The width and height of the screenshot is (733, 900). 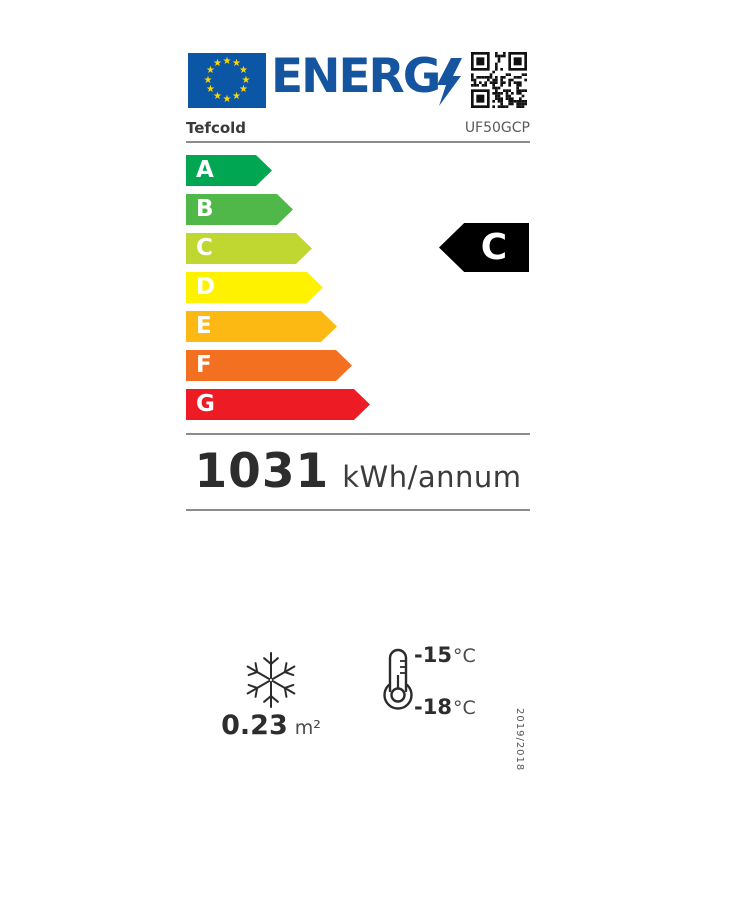 I want to click on class-letter: E, so click(x=204, y=326).